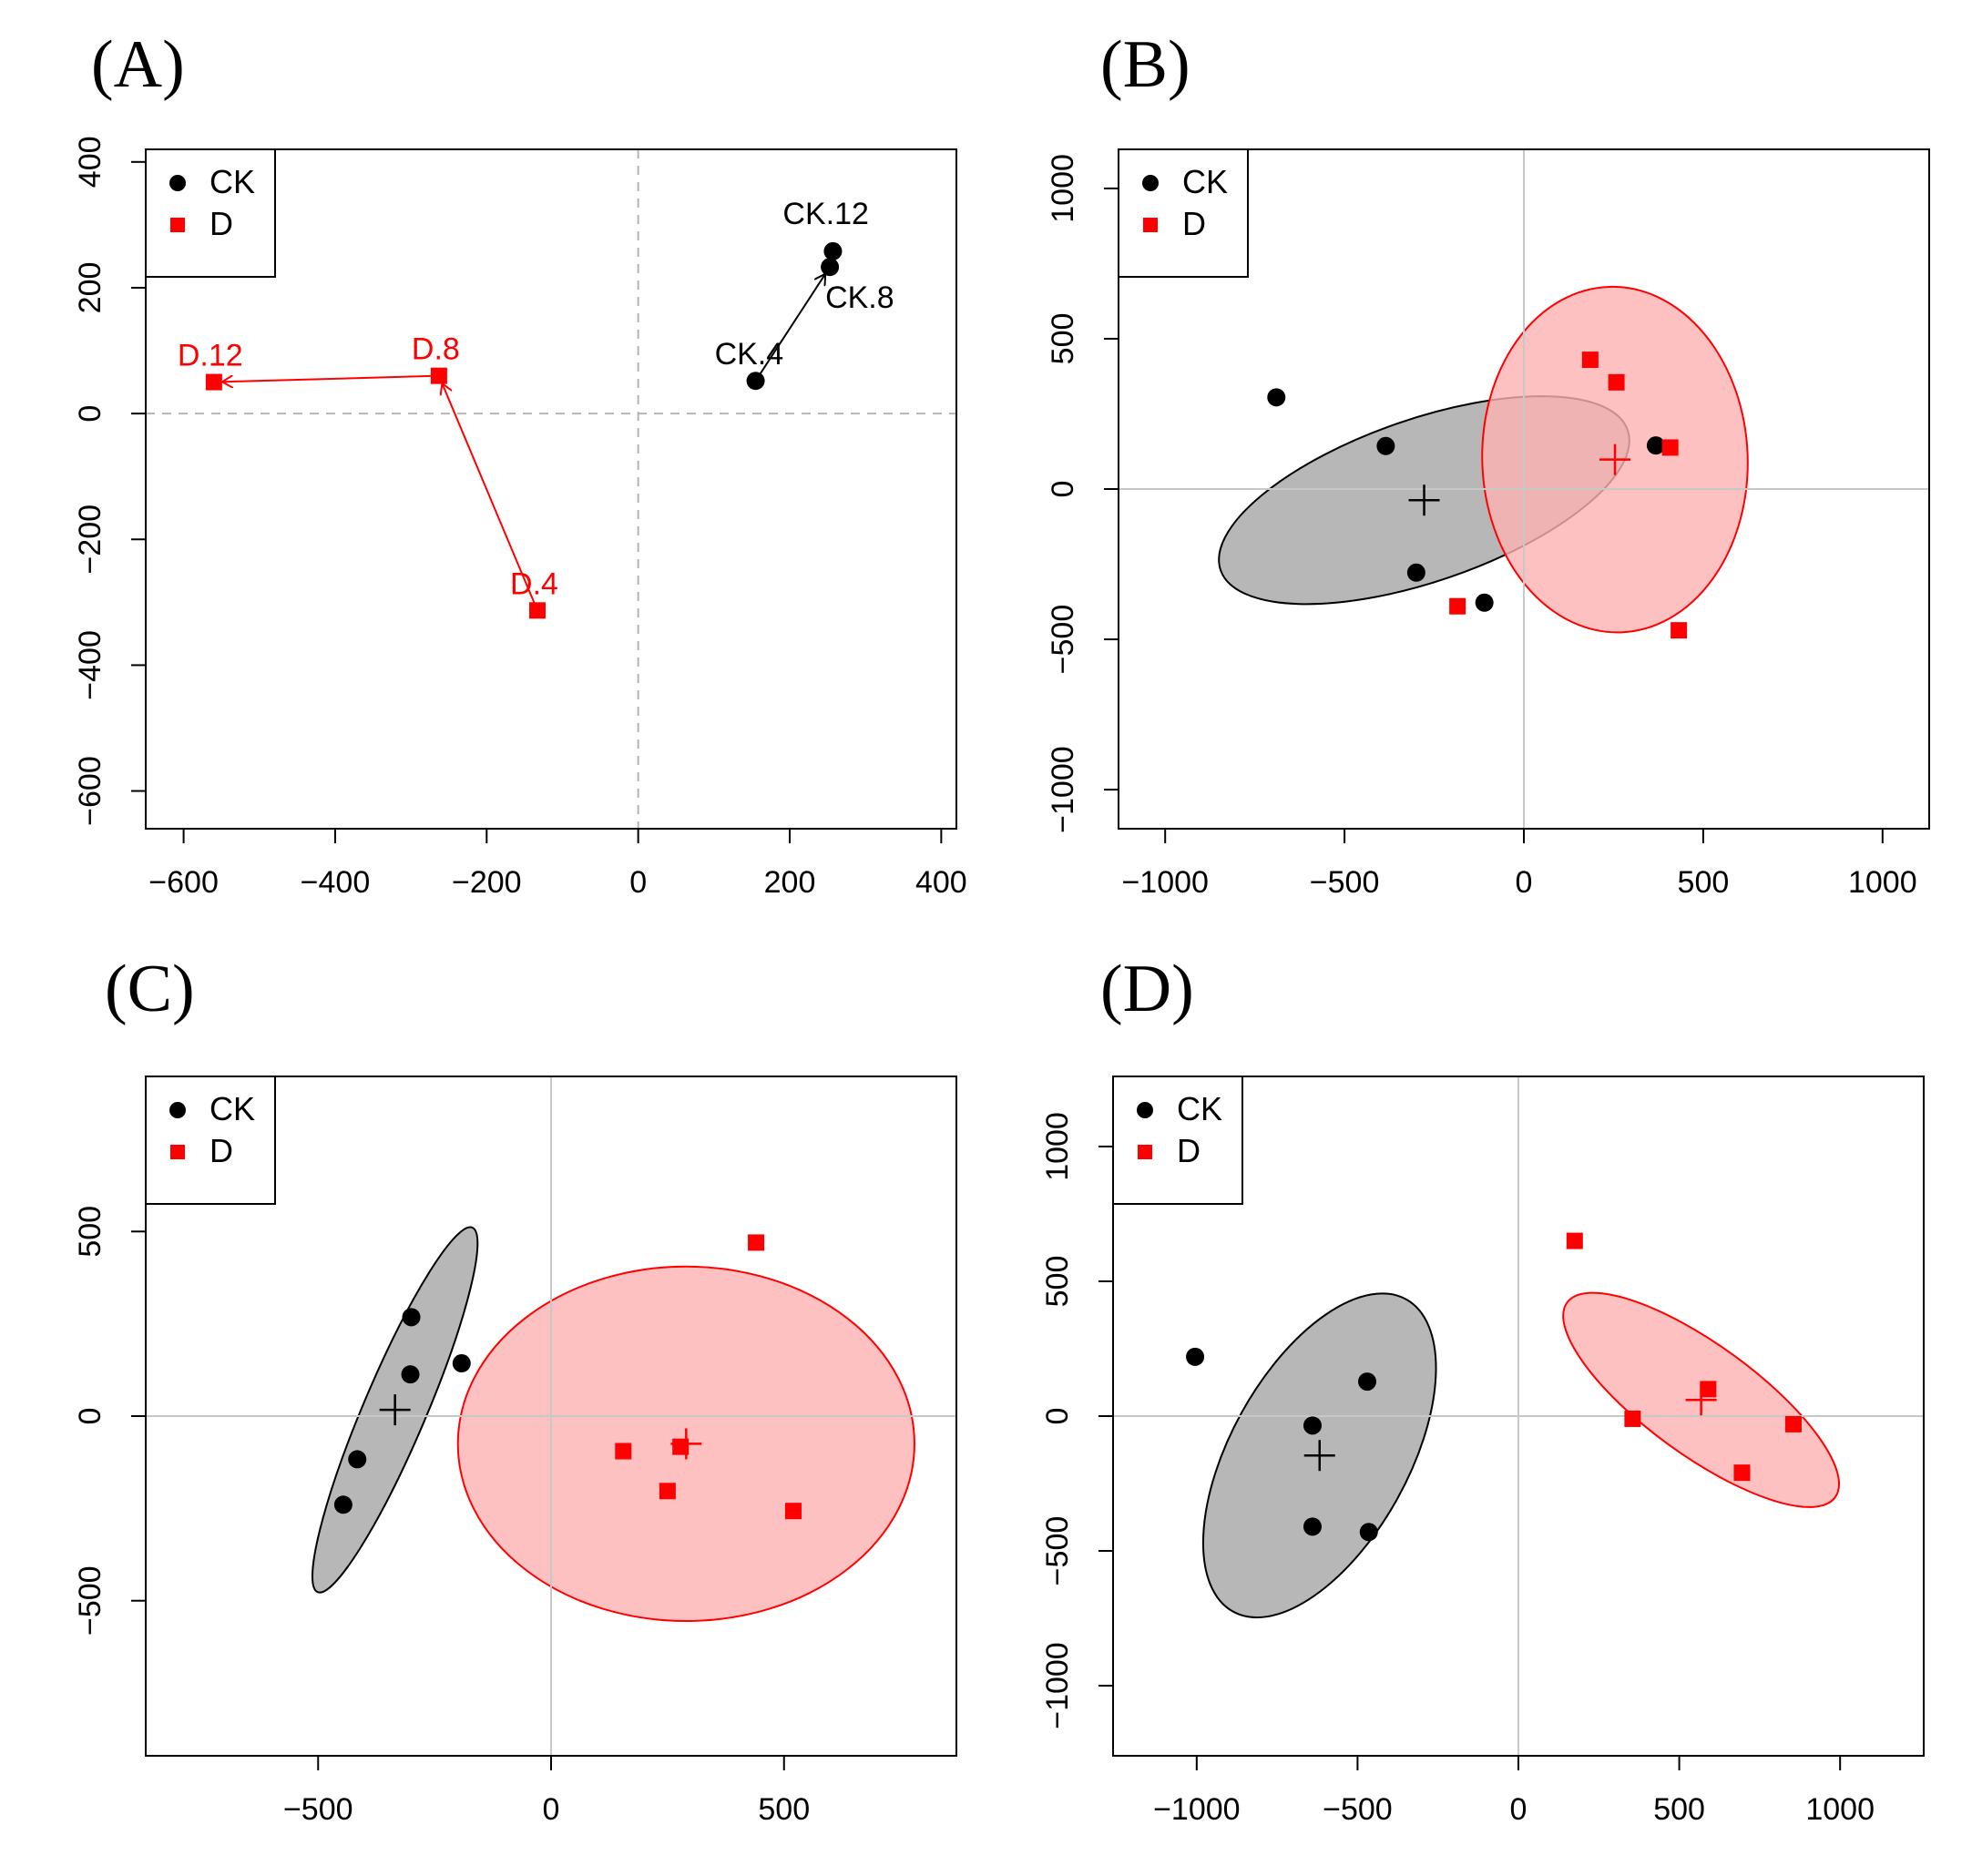 This screenshot has width=1972, height=1876. What do you see at coordinates (825, 214) in the screenshot?
I see `point-label: CK.12` at bounding box center [825, 214].